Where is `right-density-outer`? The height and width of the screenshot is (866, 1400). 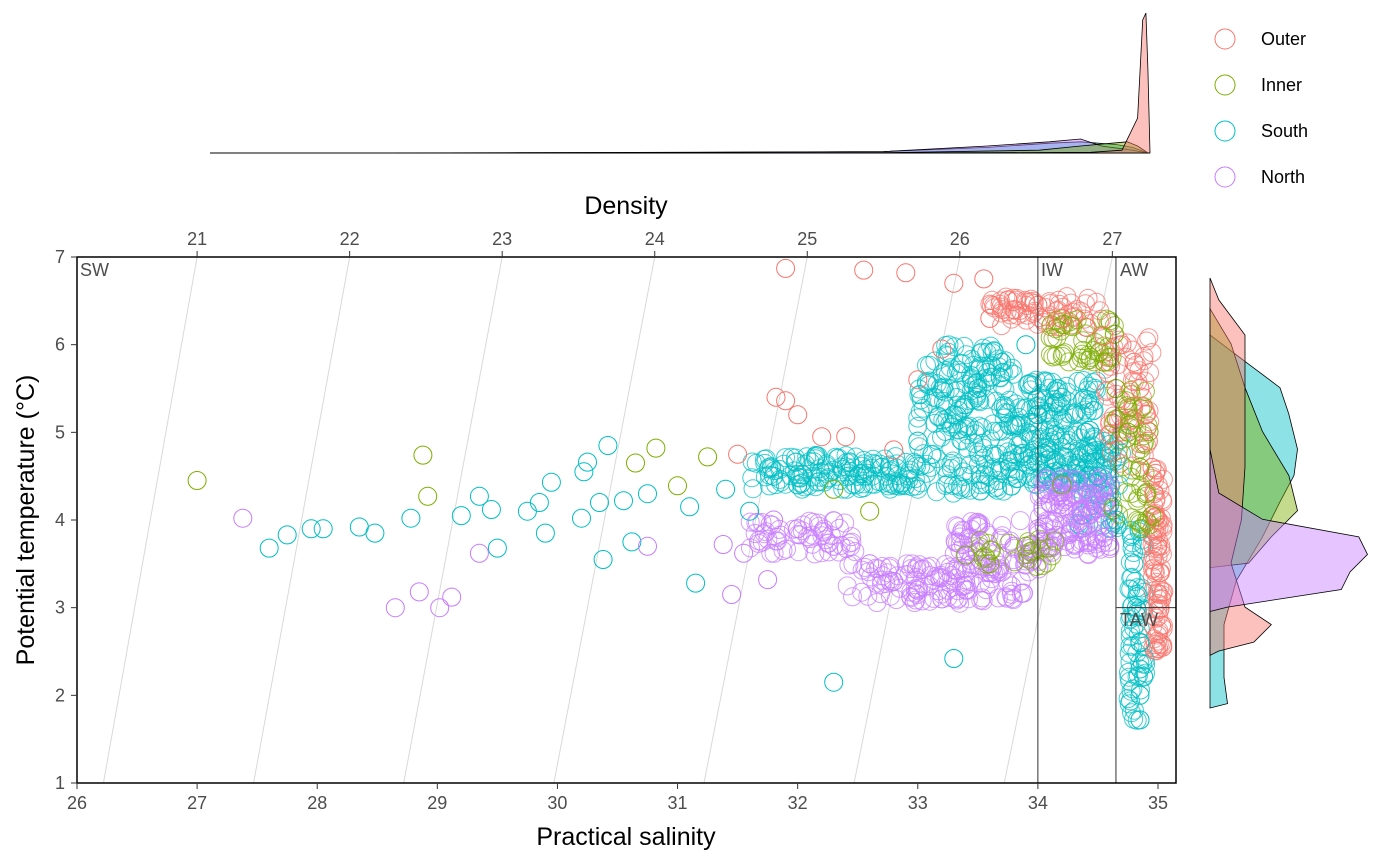 right-density-outer is located at coordinates (1240, 466).